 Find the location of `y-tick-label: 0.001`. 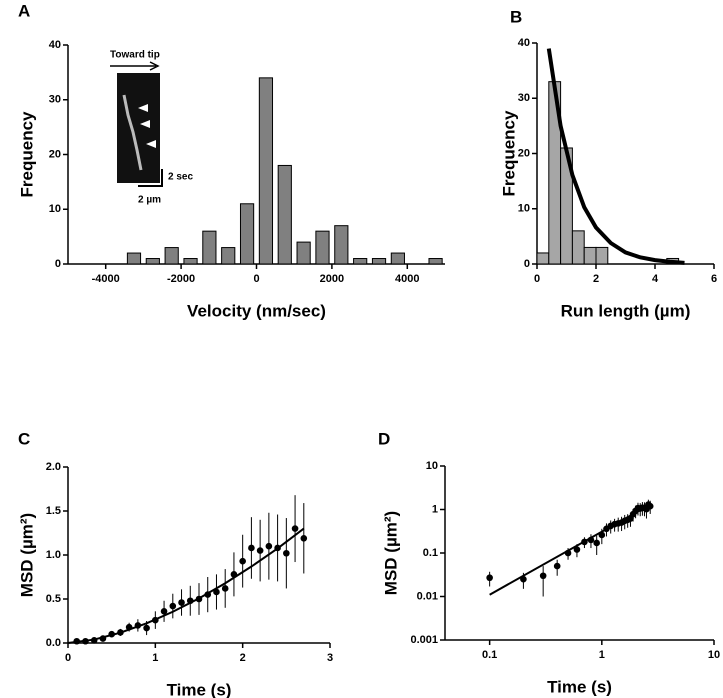

y-tick-label: 0.001 is located at coordinates (424, 640).